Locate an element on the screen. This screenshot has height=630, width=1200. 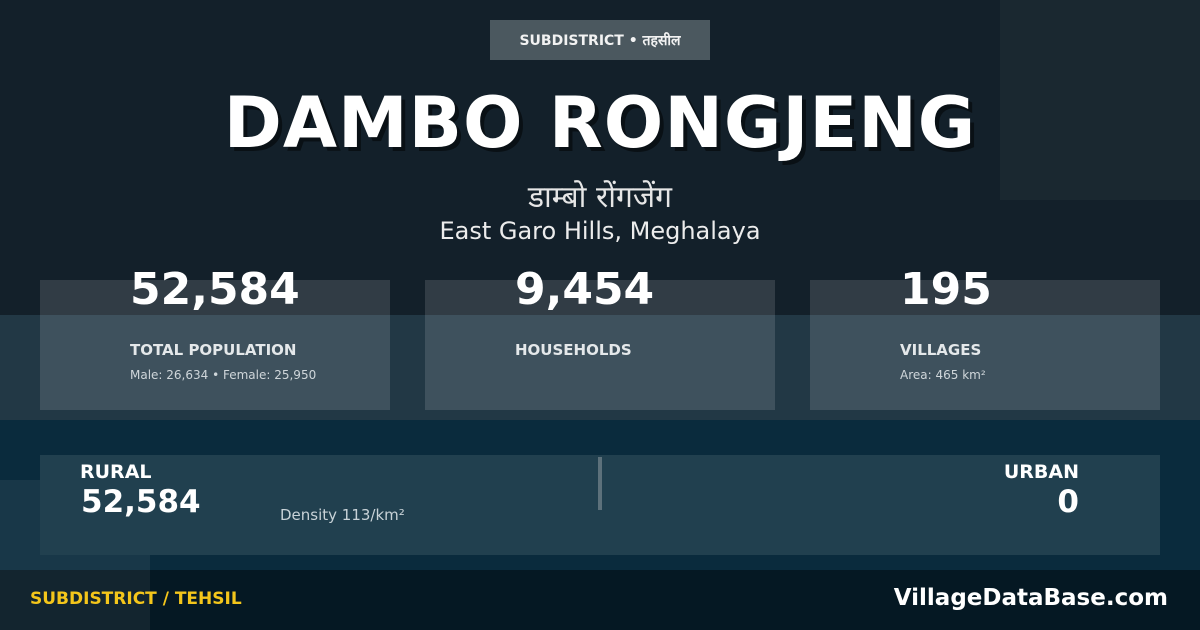
type-badge: SUBDISTRICT • तहसील is located at coordinates (600, 40).